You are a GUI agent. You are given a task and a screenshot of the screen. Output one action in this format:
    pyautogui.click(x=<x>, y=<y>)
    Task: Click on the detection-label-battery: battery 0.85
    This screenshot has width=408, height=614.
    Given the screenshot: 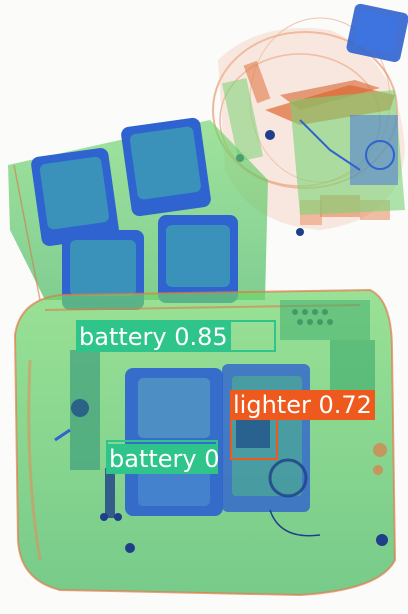 What is the action you would take?
    pyautogui.click(x=153, y=337)
    